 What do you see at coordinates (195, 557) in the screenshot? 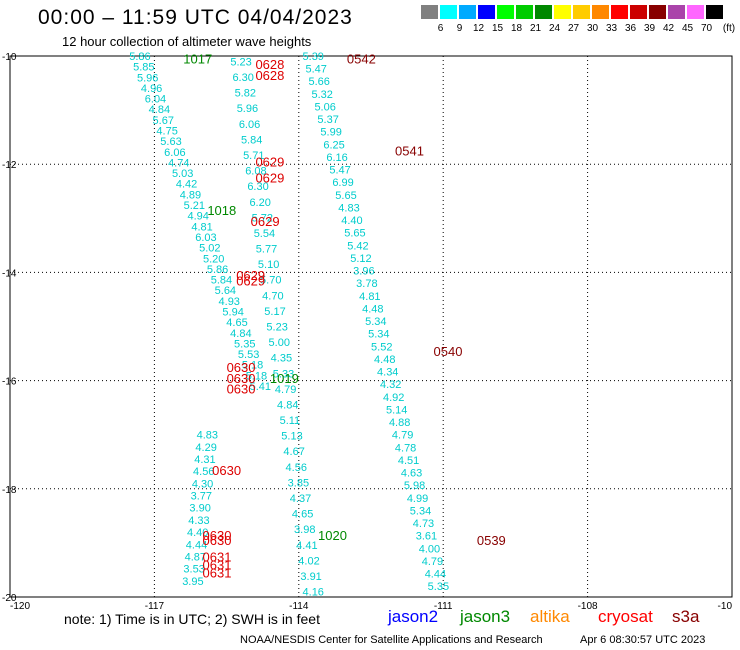
I see `wave-height-value: 4.87` at bounding box center [195, 557].